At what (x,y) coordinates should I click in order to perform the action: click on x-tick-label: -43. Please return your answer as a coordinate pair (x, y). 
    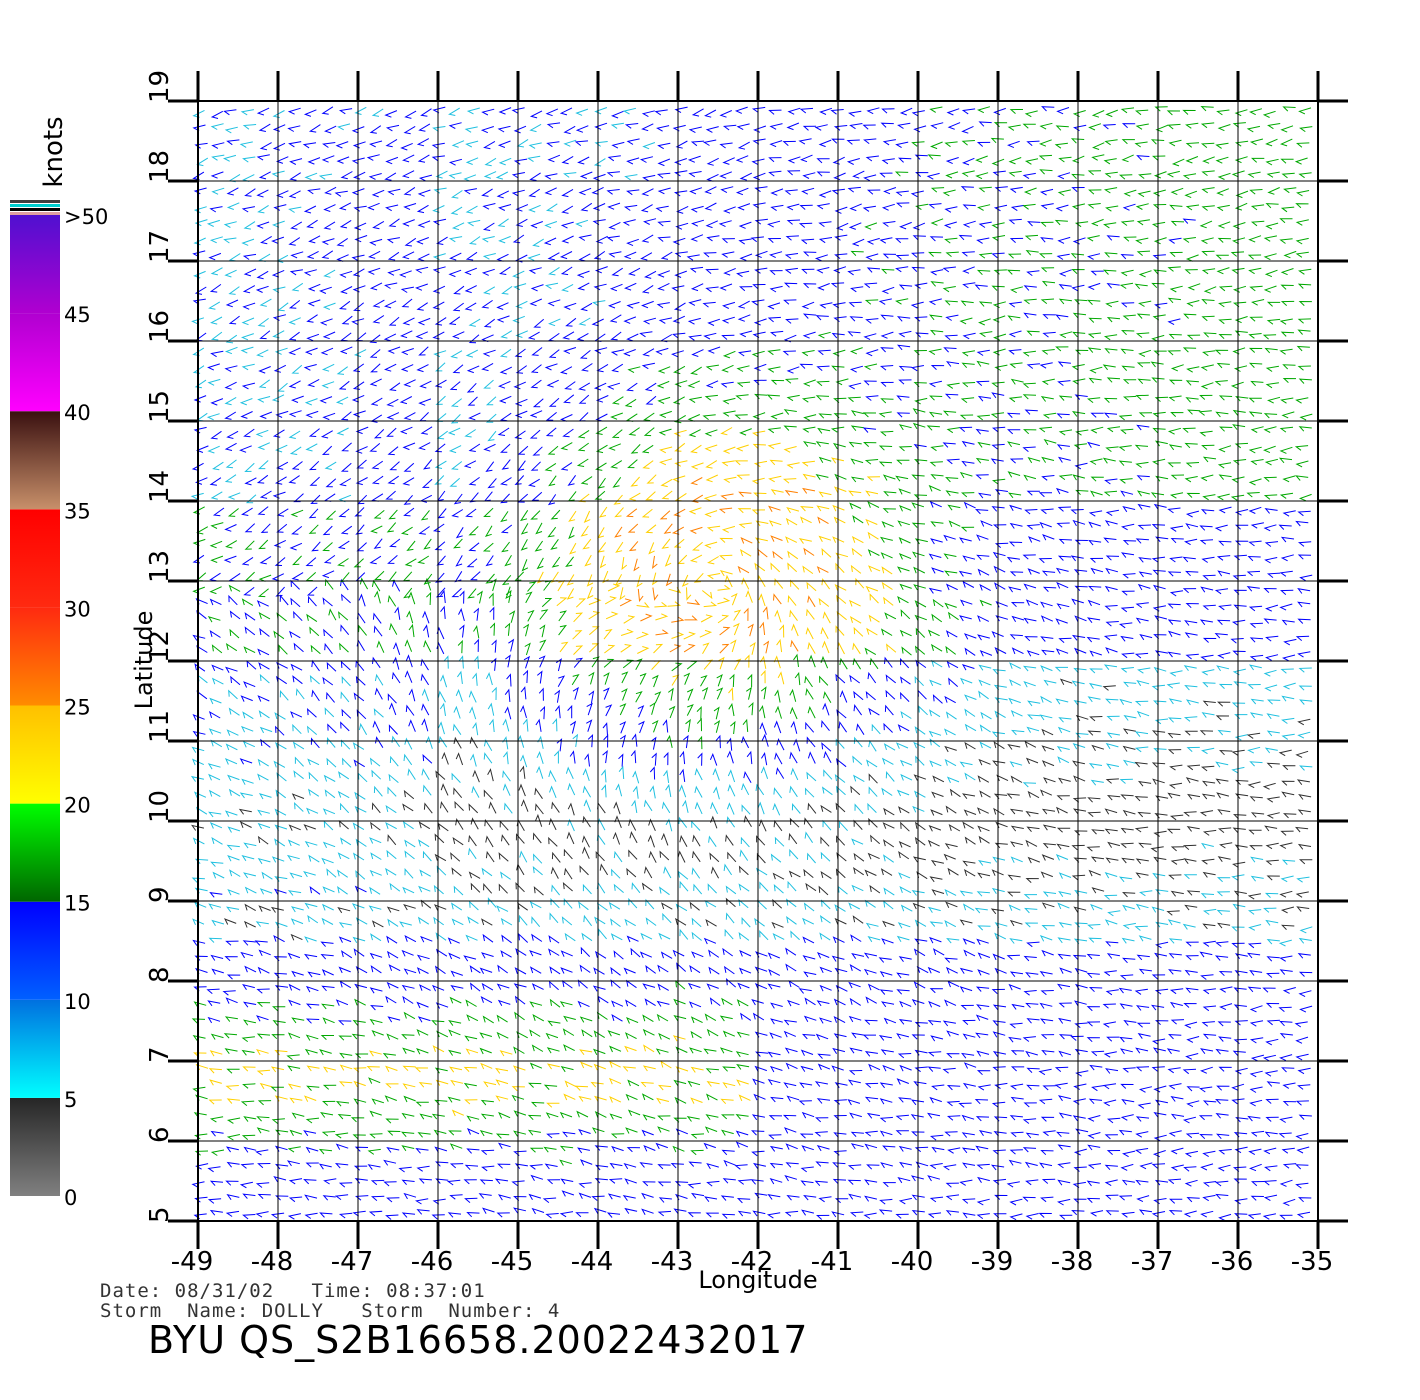
    Looking at the image, I should click on (672, 1262).